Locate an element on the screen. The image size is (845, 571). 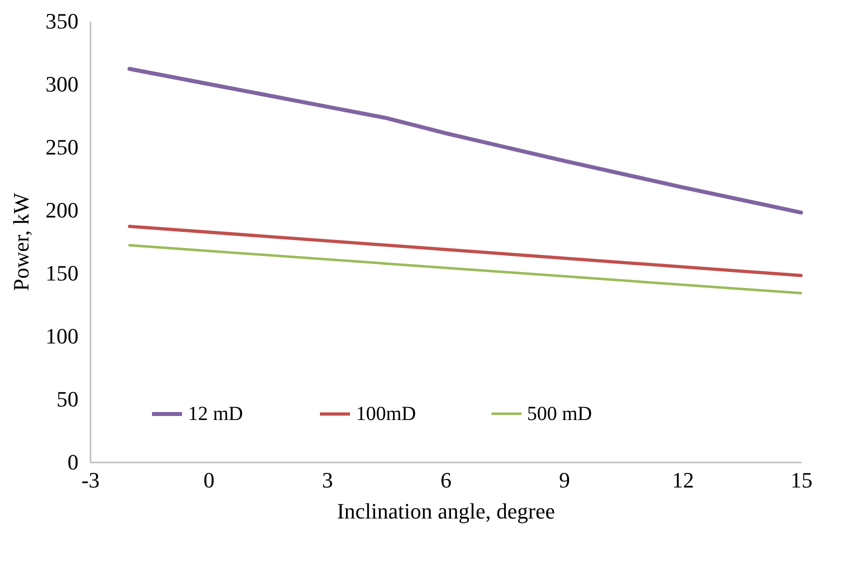
y-tick-label: 250 is located at coordinates (62, 147).